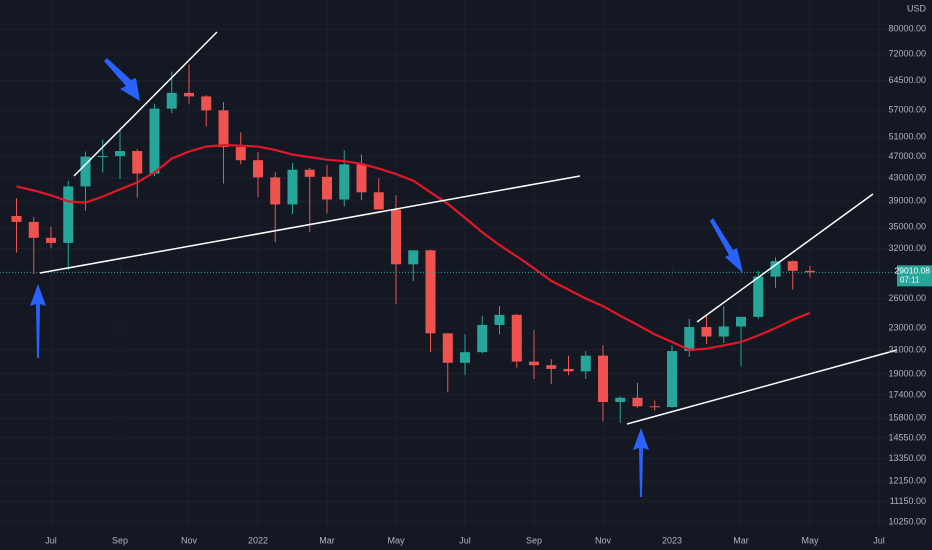 This screenshot has width=932, height=550. What do you see at coordinates (907, 418) in the screenshot?
I see `y-tick-label: 15800.00` at bounding box center [907, 418].